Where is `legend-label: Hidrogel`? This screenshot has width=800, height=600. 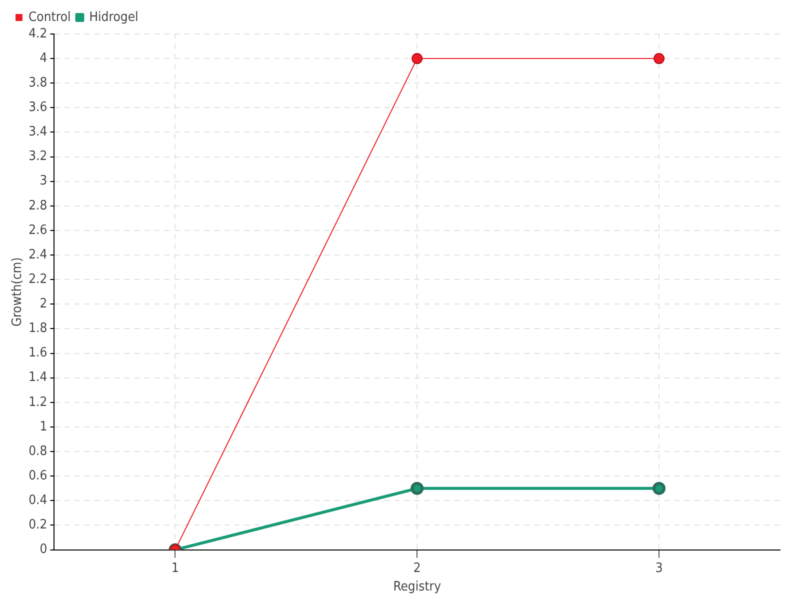
legend-label: Hidrogel is located at coordinates (113, 17).